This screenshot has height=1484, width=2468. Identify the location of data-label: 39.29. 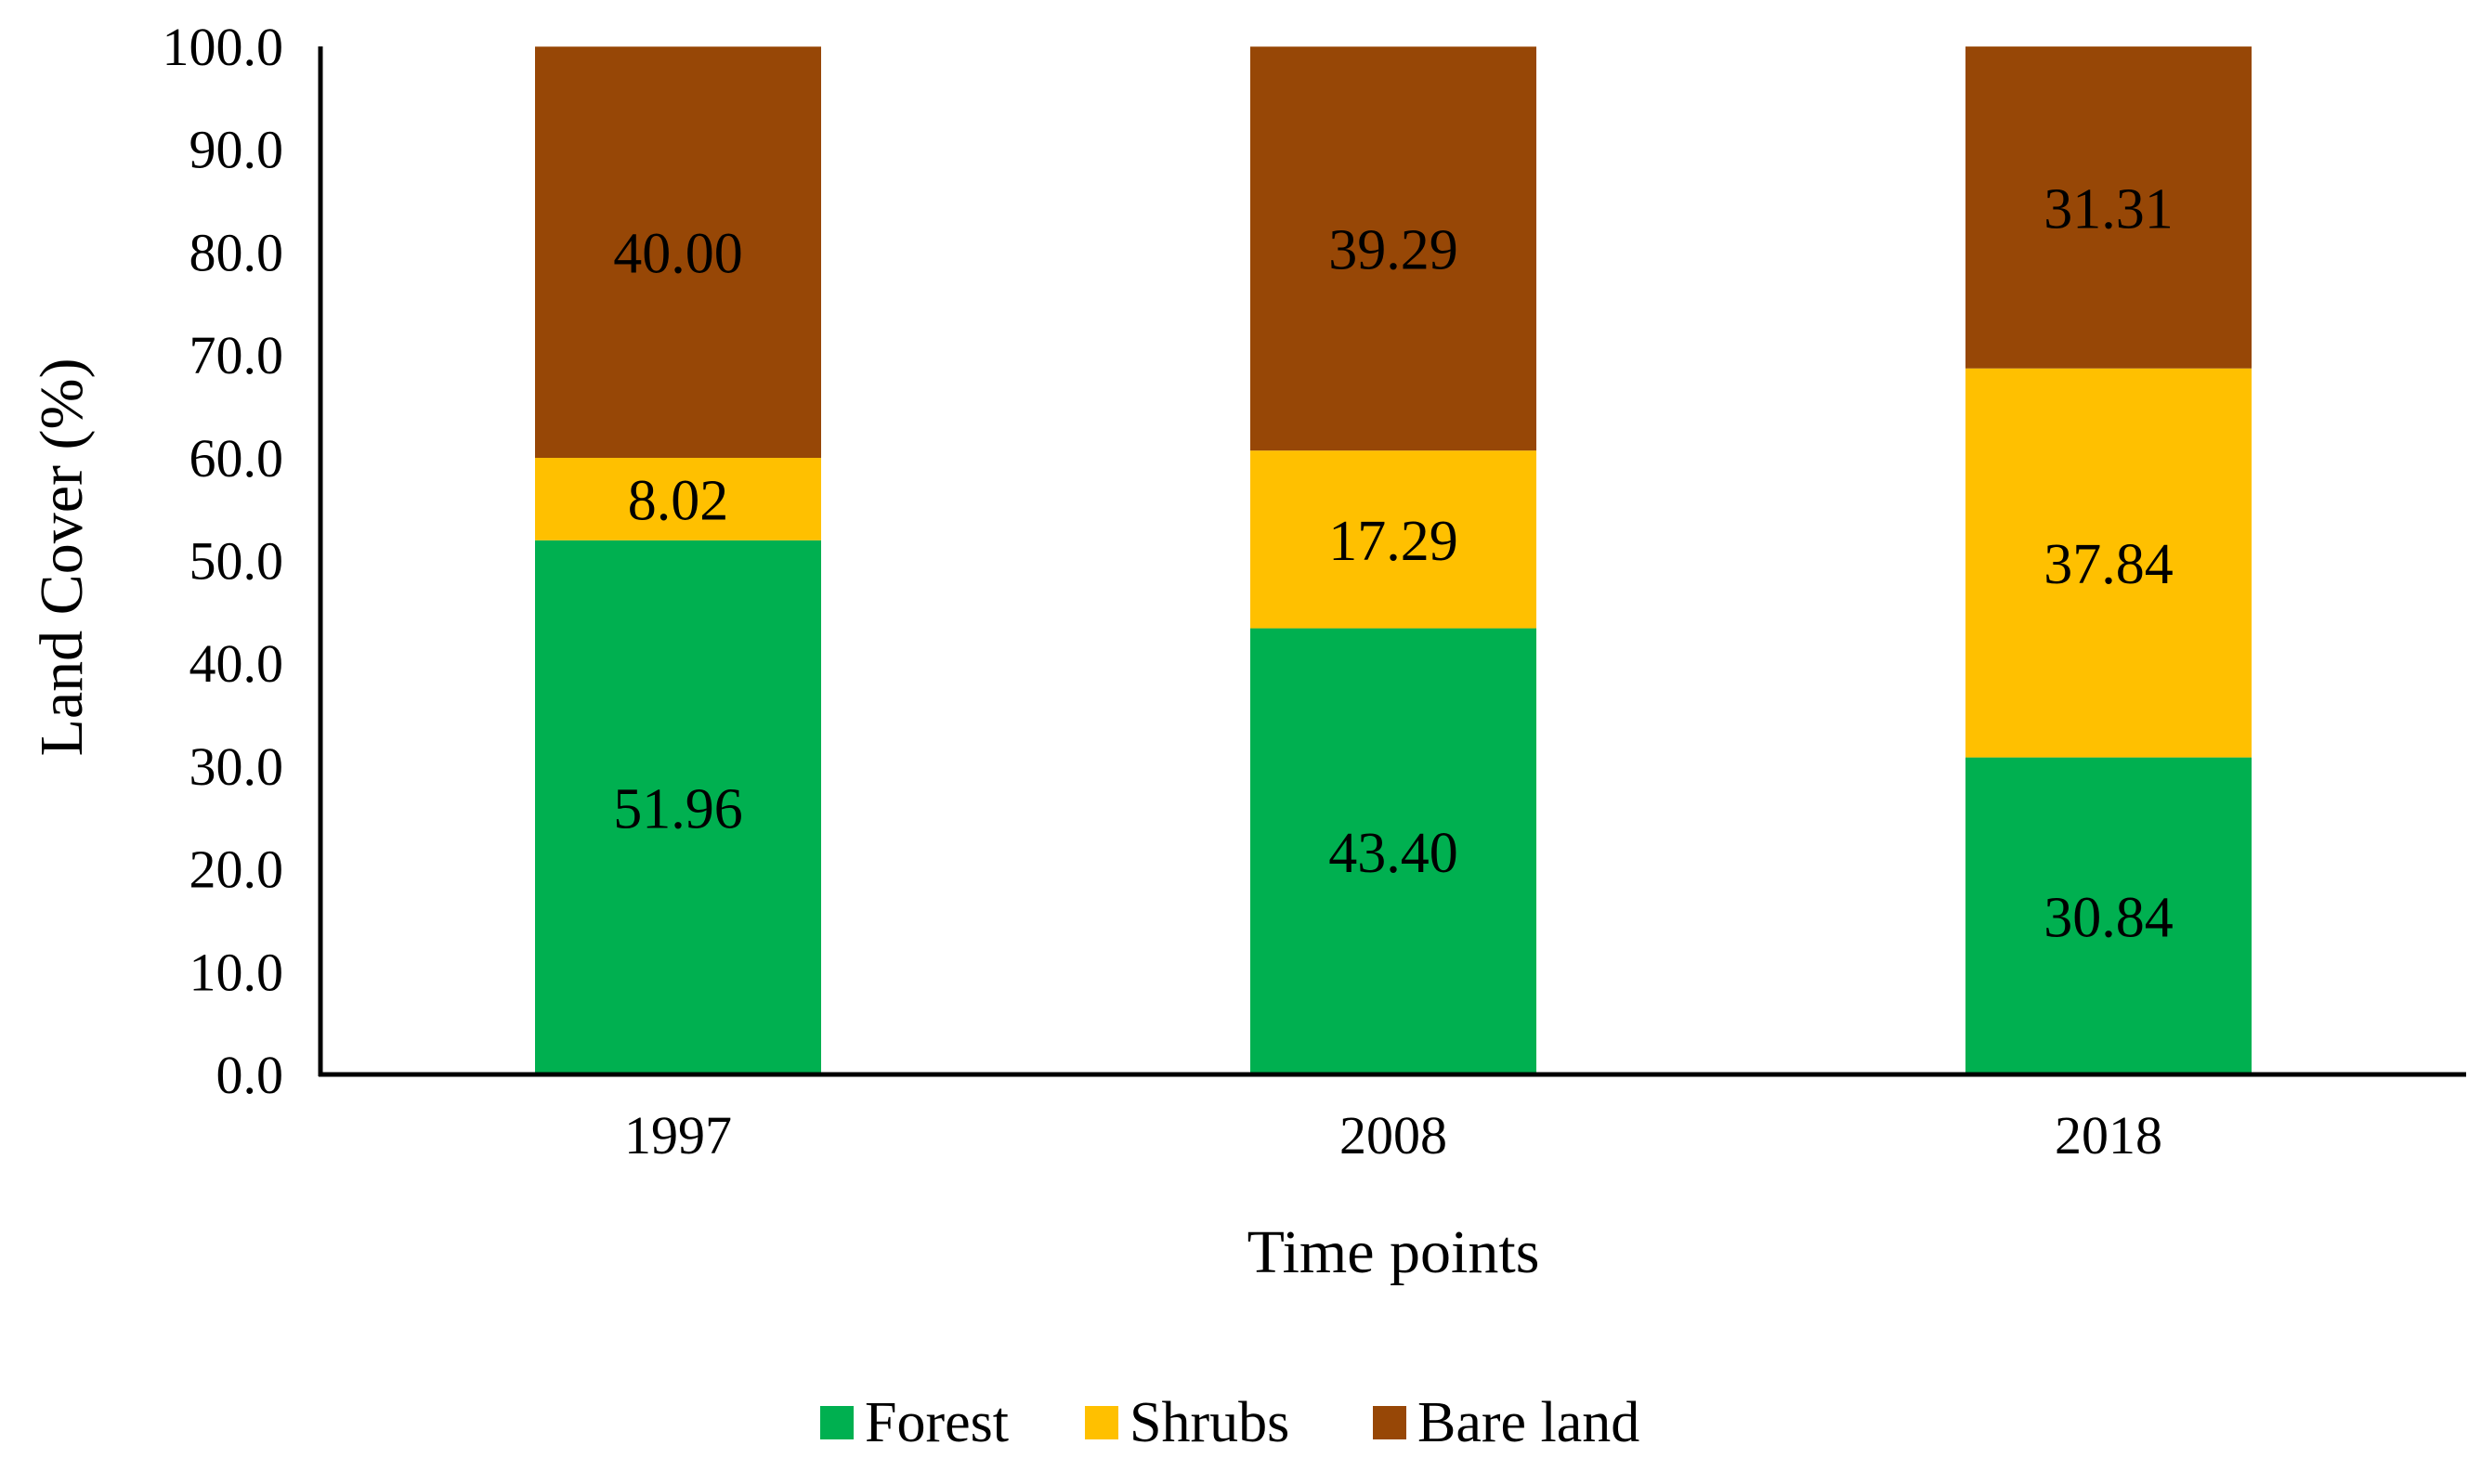
(1393, 250).